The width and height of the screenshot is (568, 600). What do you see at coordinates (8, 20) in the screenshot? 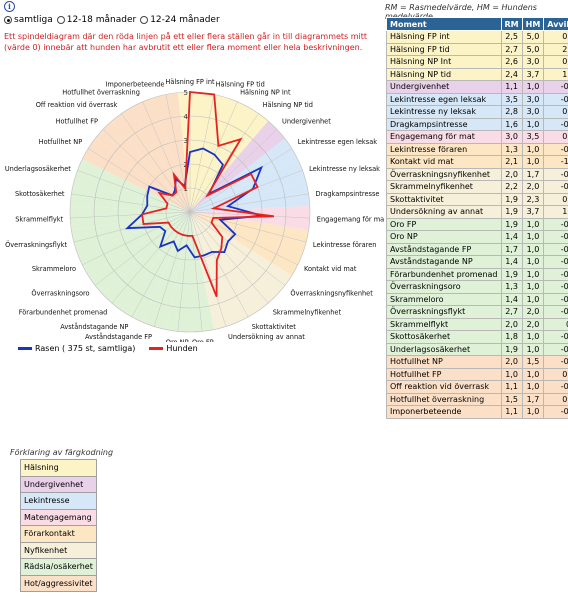
I see `radio-dot-checked-icon` at bounding box center [8, 20].